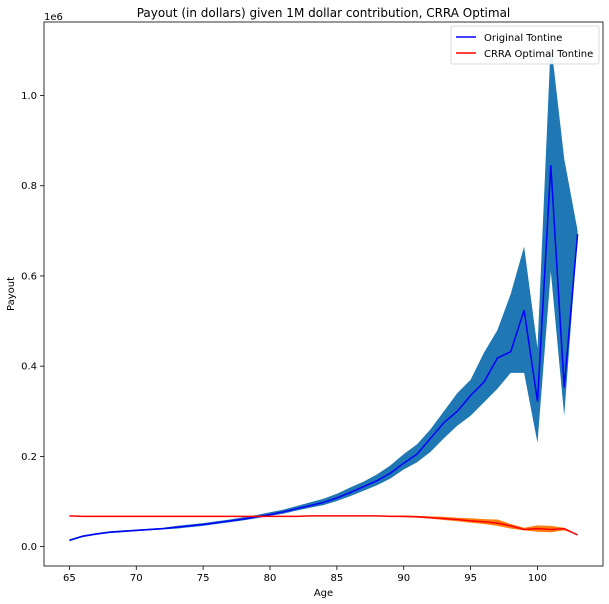 The image size is (609, 604). I want to click on y-tick-label: 1.0, so click(29, 96).